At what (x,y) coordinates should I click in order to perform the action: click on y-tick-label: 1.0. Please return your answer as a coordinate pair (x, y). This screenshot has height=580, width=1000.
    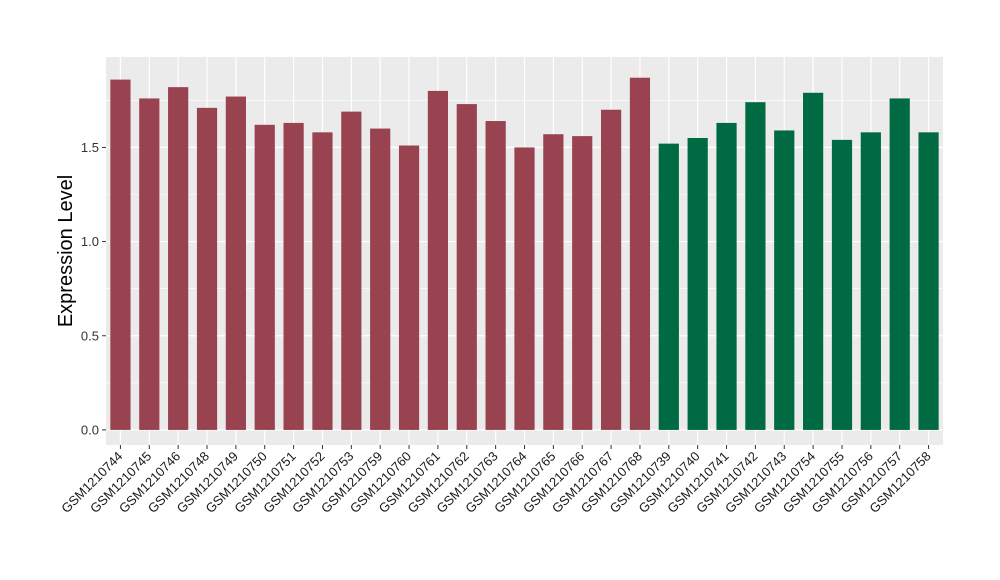
    Looking at the image, I should click on (90, 241).